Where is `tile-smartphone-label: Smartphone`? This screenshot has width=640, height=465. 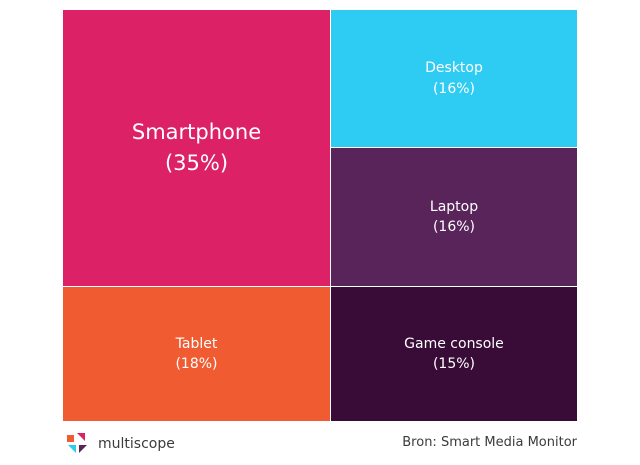
tile-smartphone-label: Smartphone is located at coordinates (196, 131).